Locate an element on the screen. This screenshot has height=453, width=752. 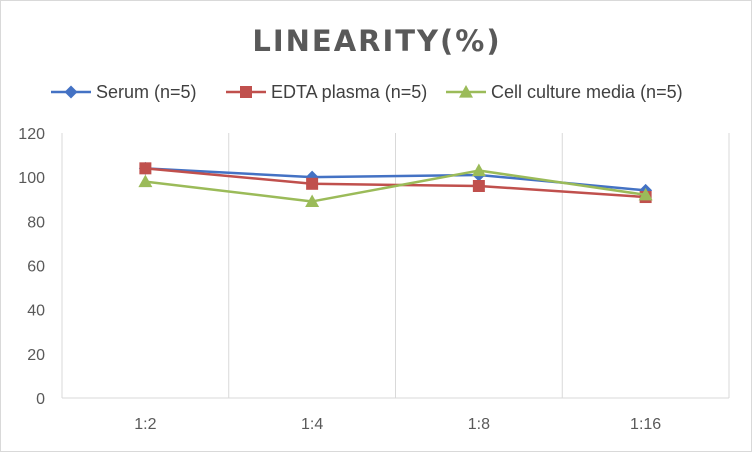
legend-item: Serum (n=5) is located at coordinates (124, 92).